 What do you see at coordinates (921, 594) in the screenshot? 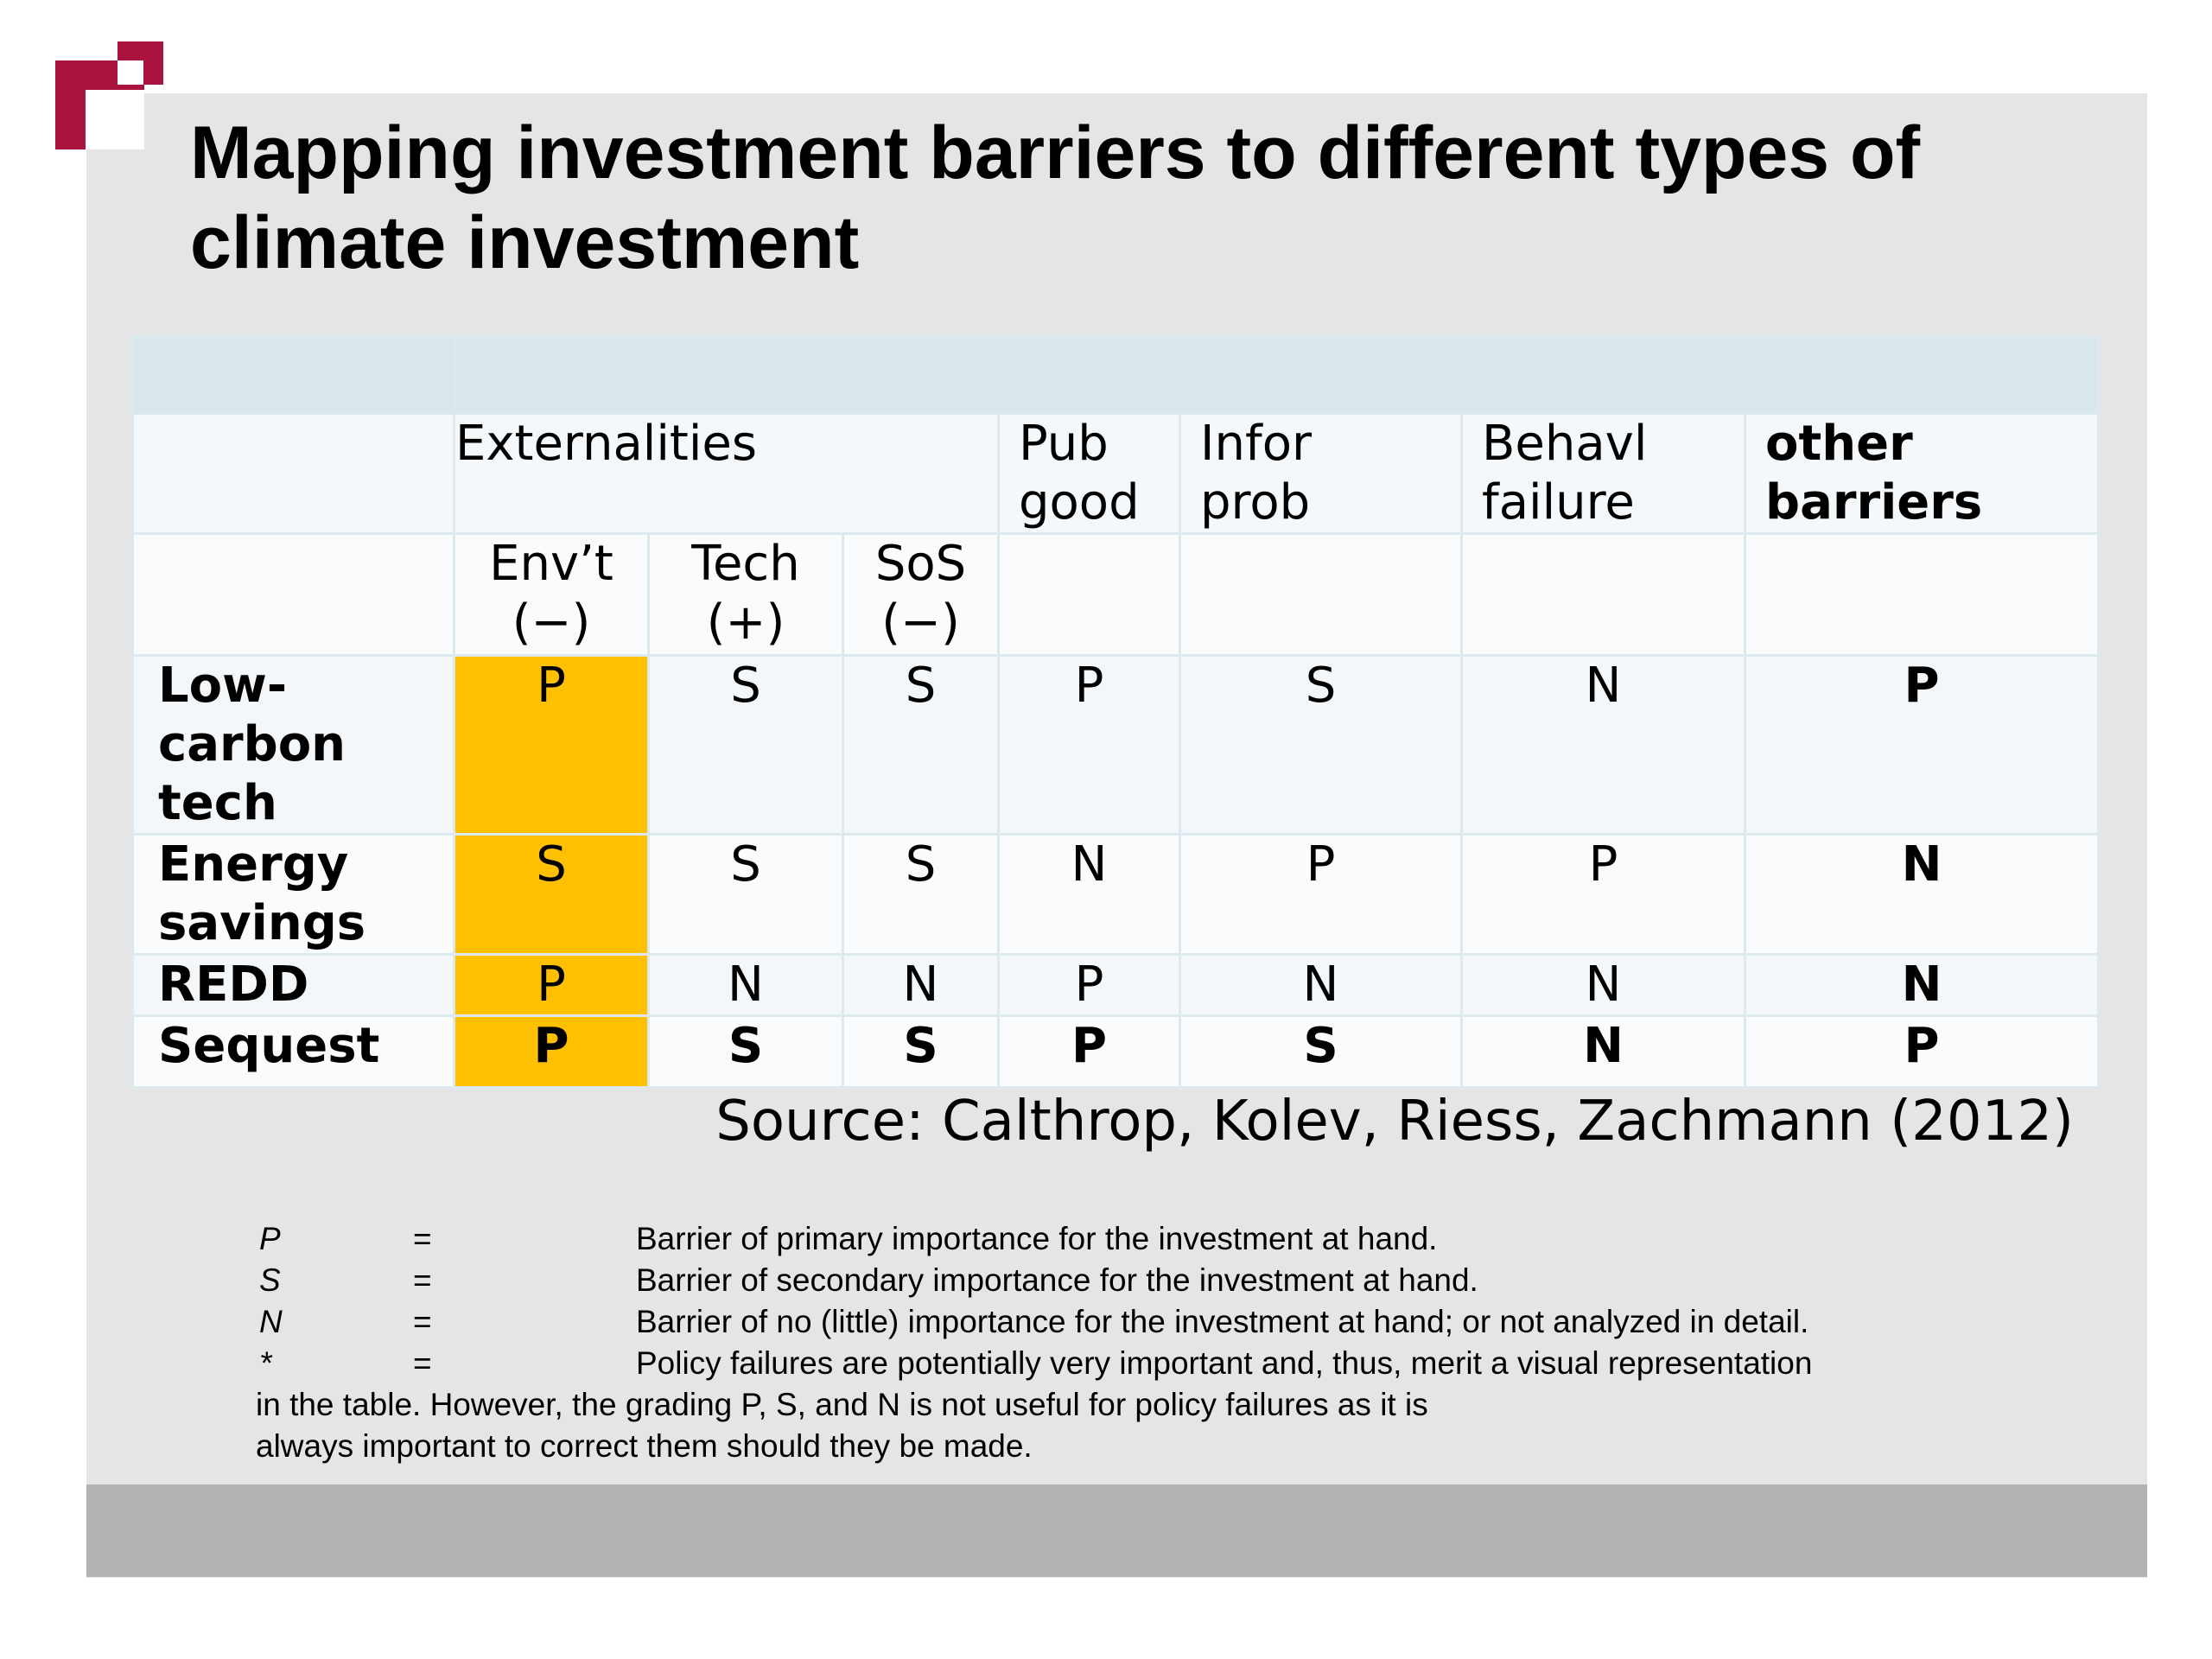
I see `header-sos: SoS (−)` at bounding box center [921, 594].